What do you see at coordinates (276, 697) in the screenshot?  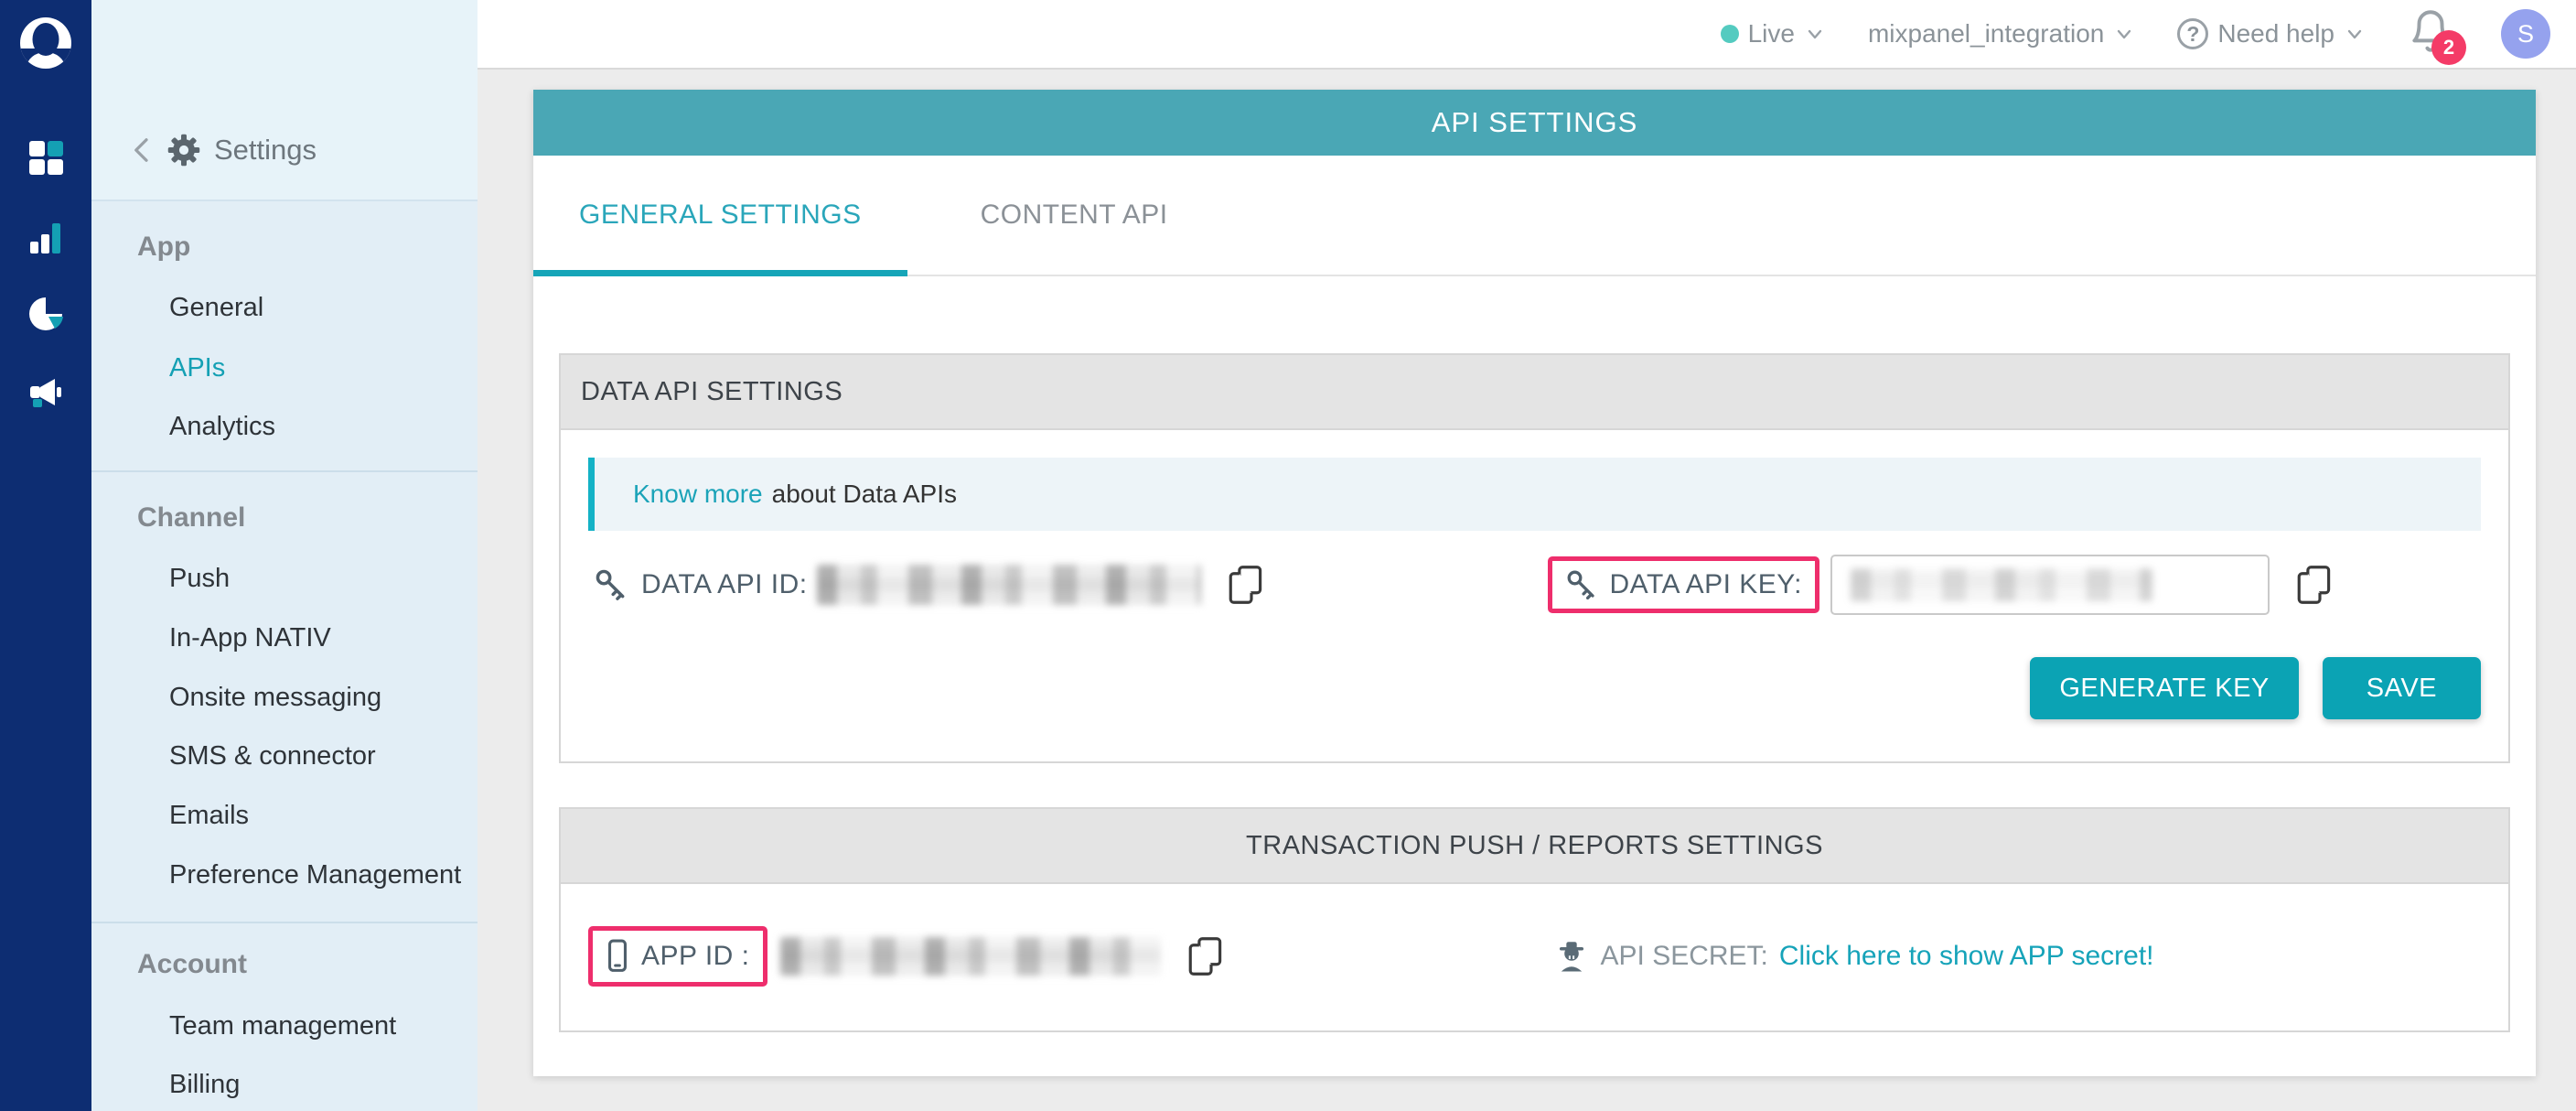 I see `sidebar-item-onsite-messaging: Onsite messaging` at bounding box center [276, 697].